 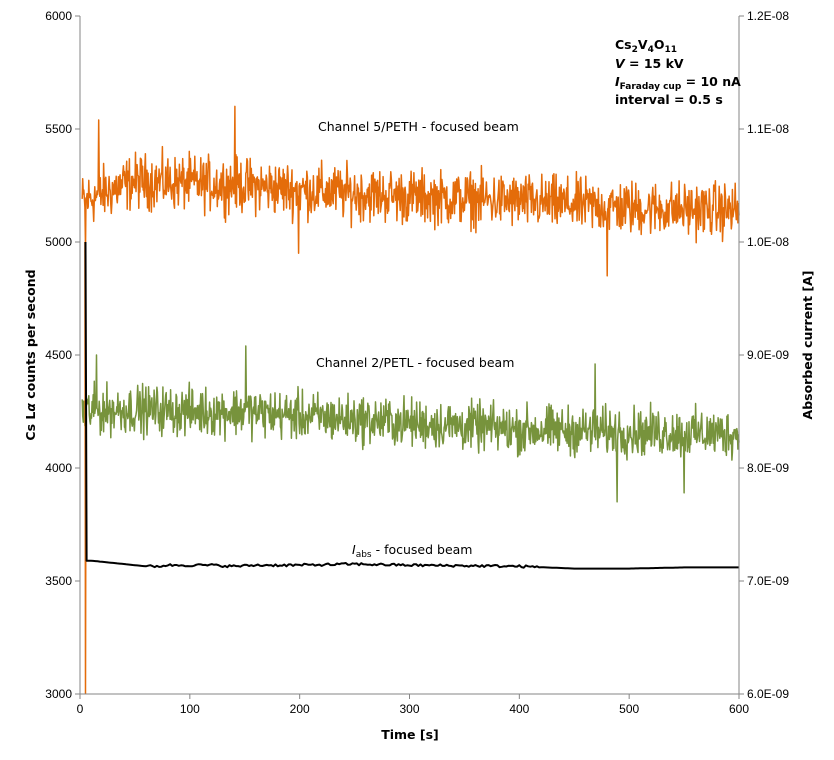 I want to click on current-var: I, so click(x=617, y=81).